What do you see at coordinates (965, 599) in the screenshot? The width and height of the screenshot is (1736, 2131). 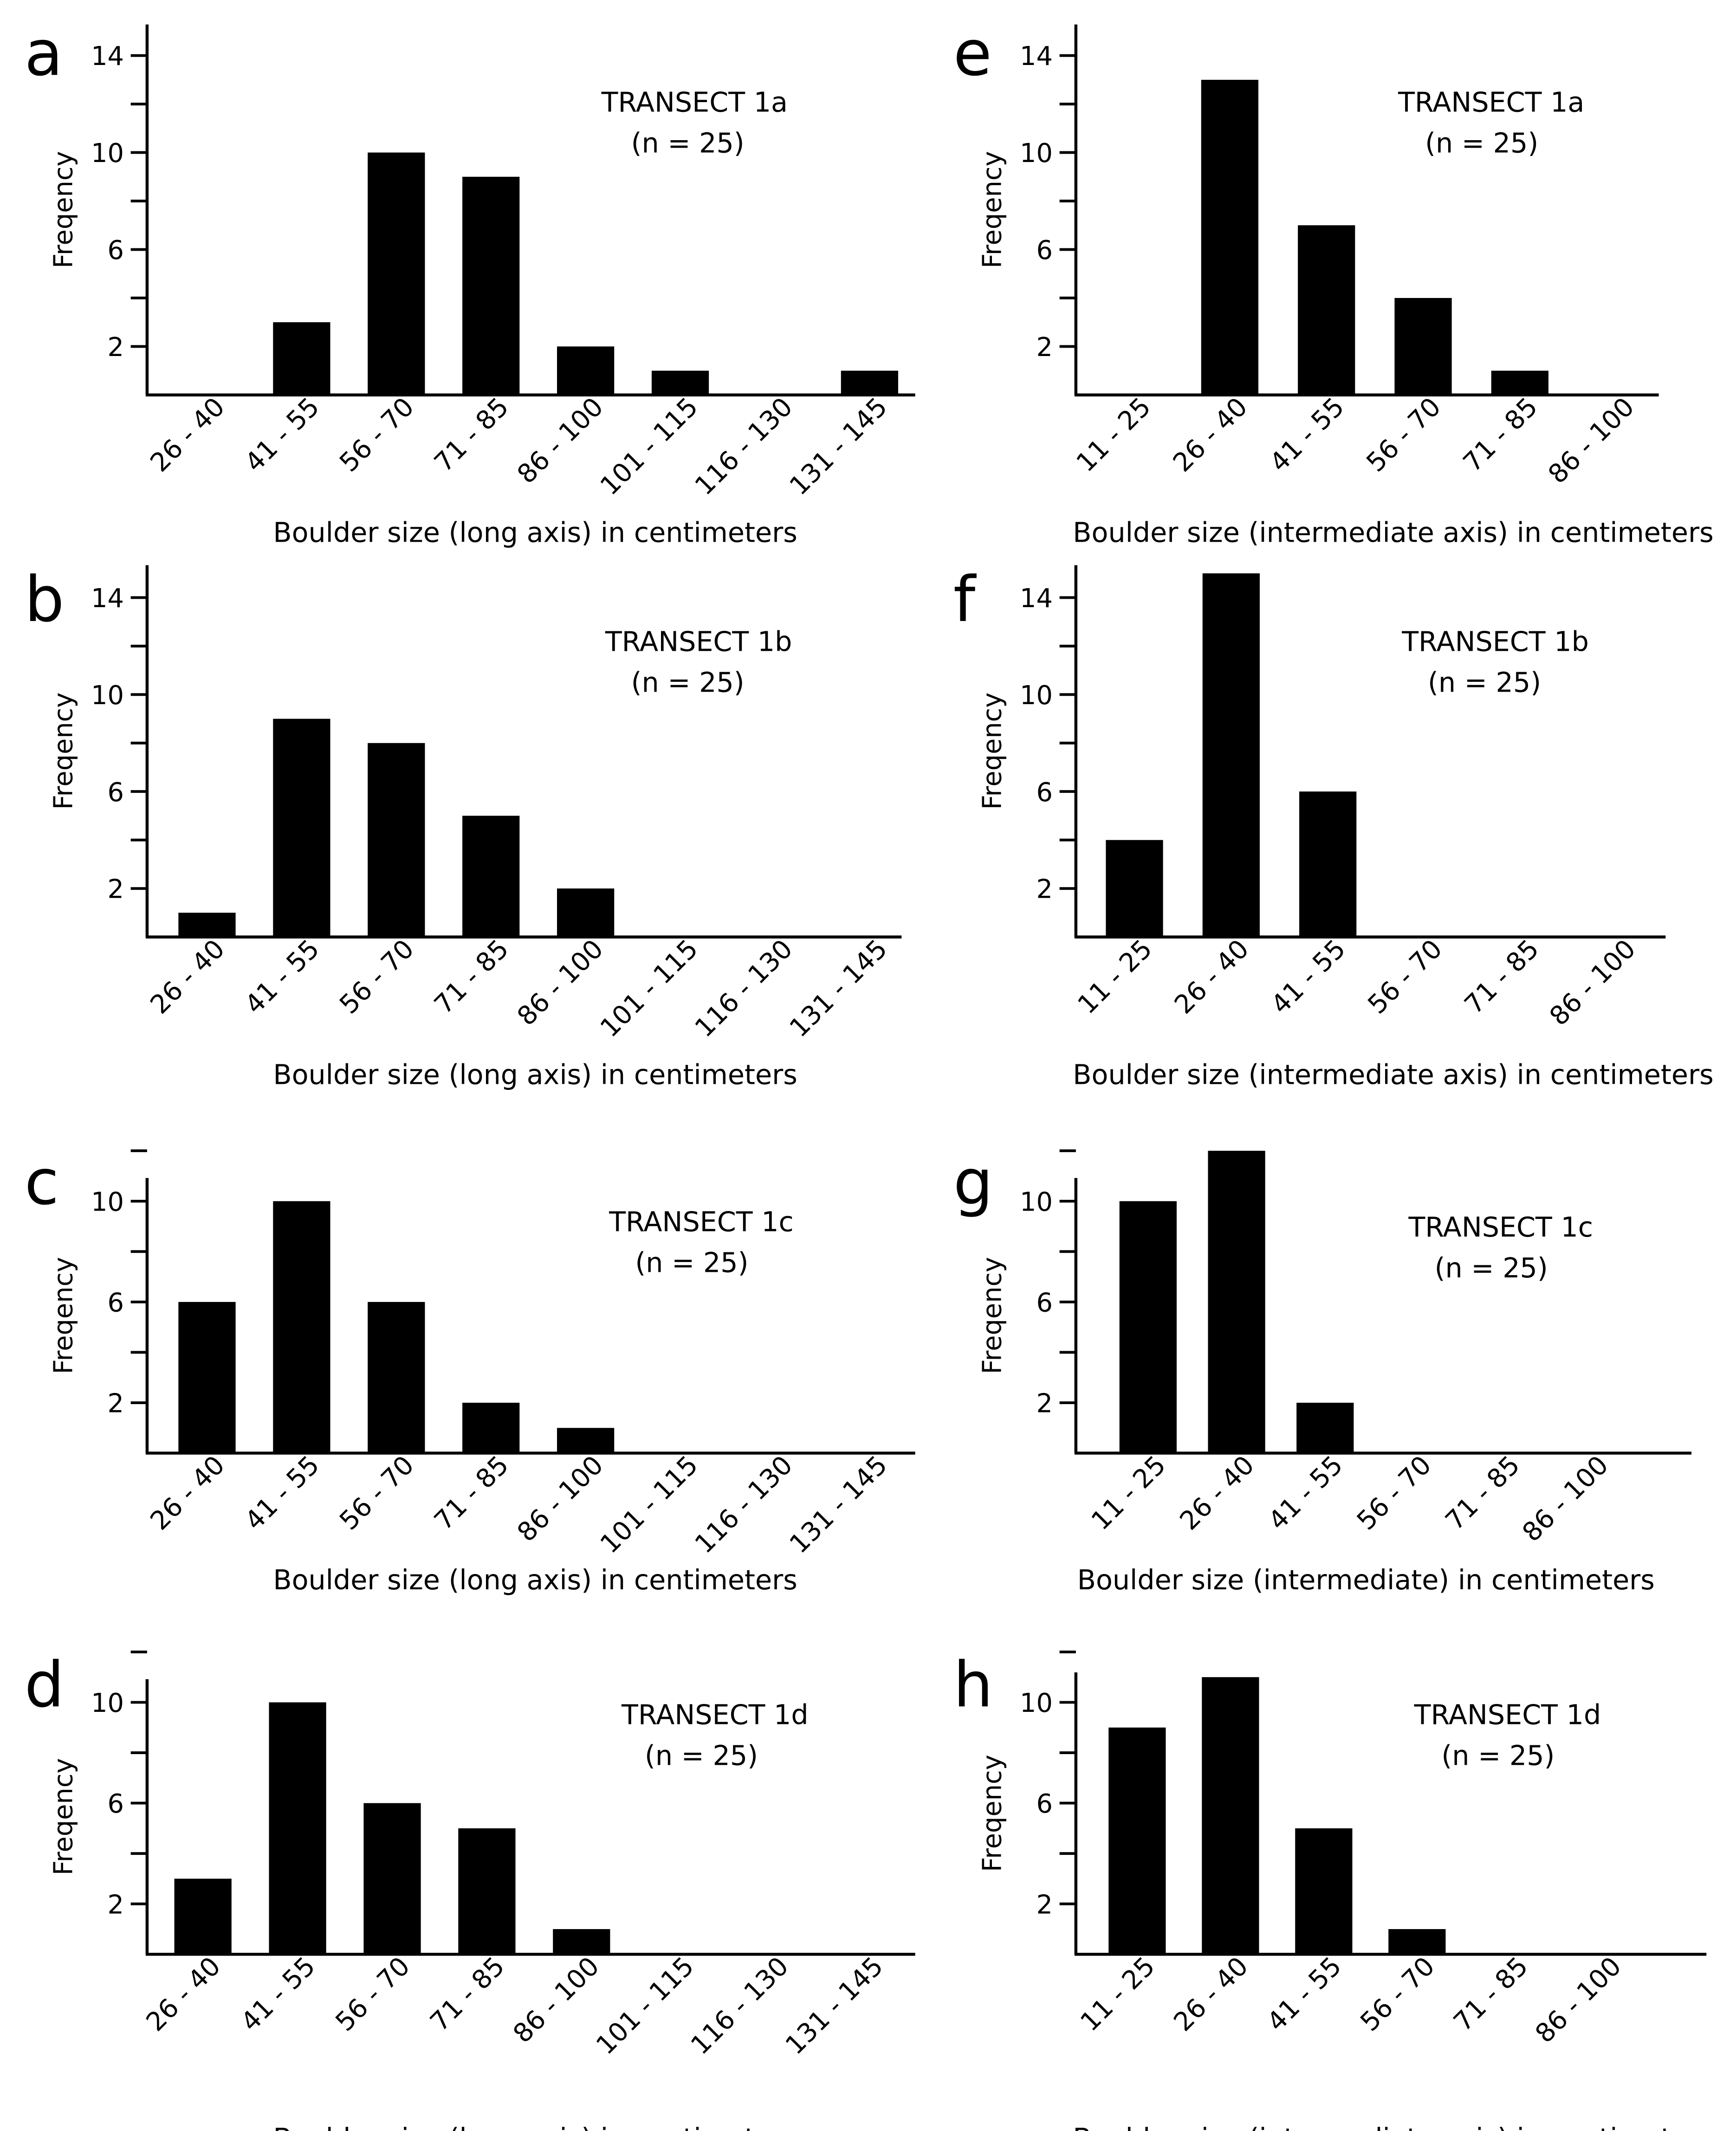 I see `panel-letter: f` at bounding box center [965, 599].